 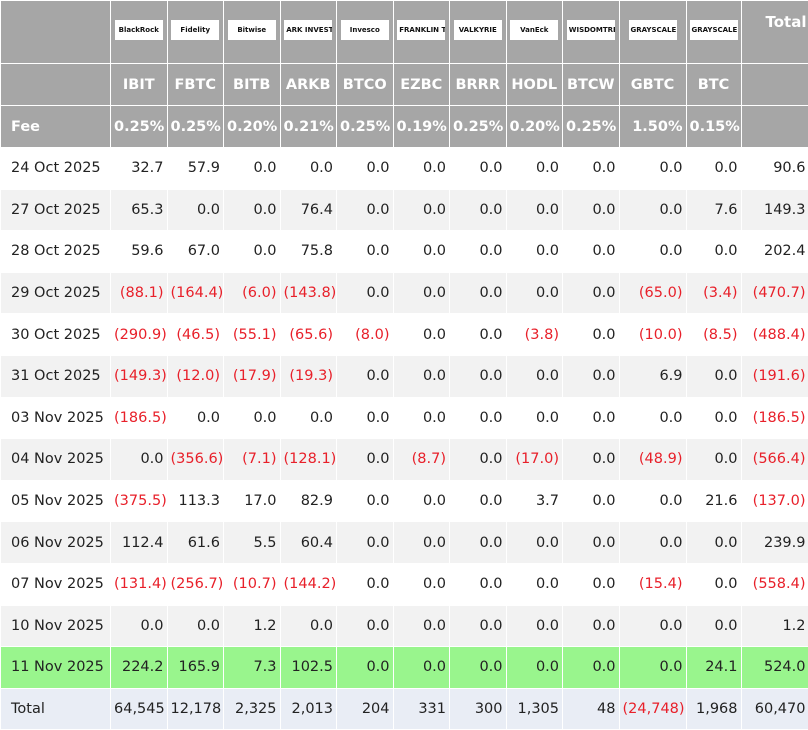 What do you see at coordinates (534, 85) in the screenshot?
I see `ticker: HODL` at bounding box center [534, 85].